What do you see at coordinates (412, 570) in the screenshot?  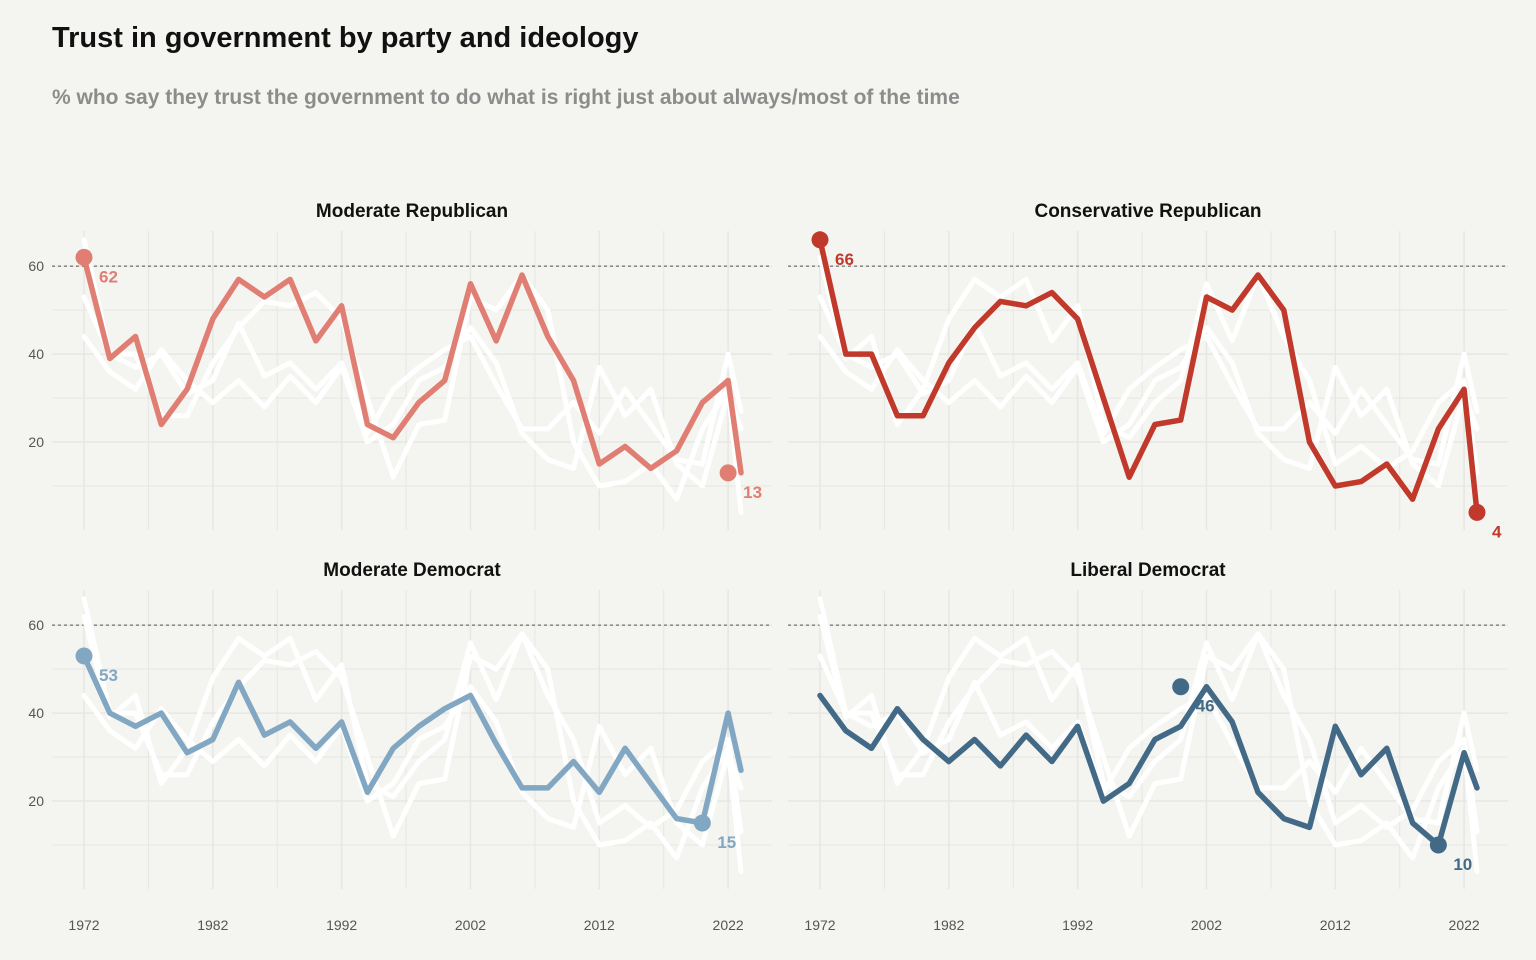 I see `panel-title: Moderate Democrat` at bounding box center [412, 570].